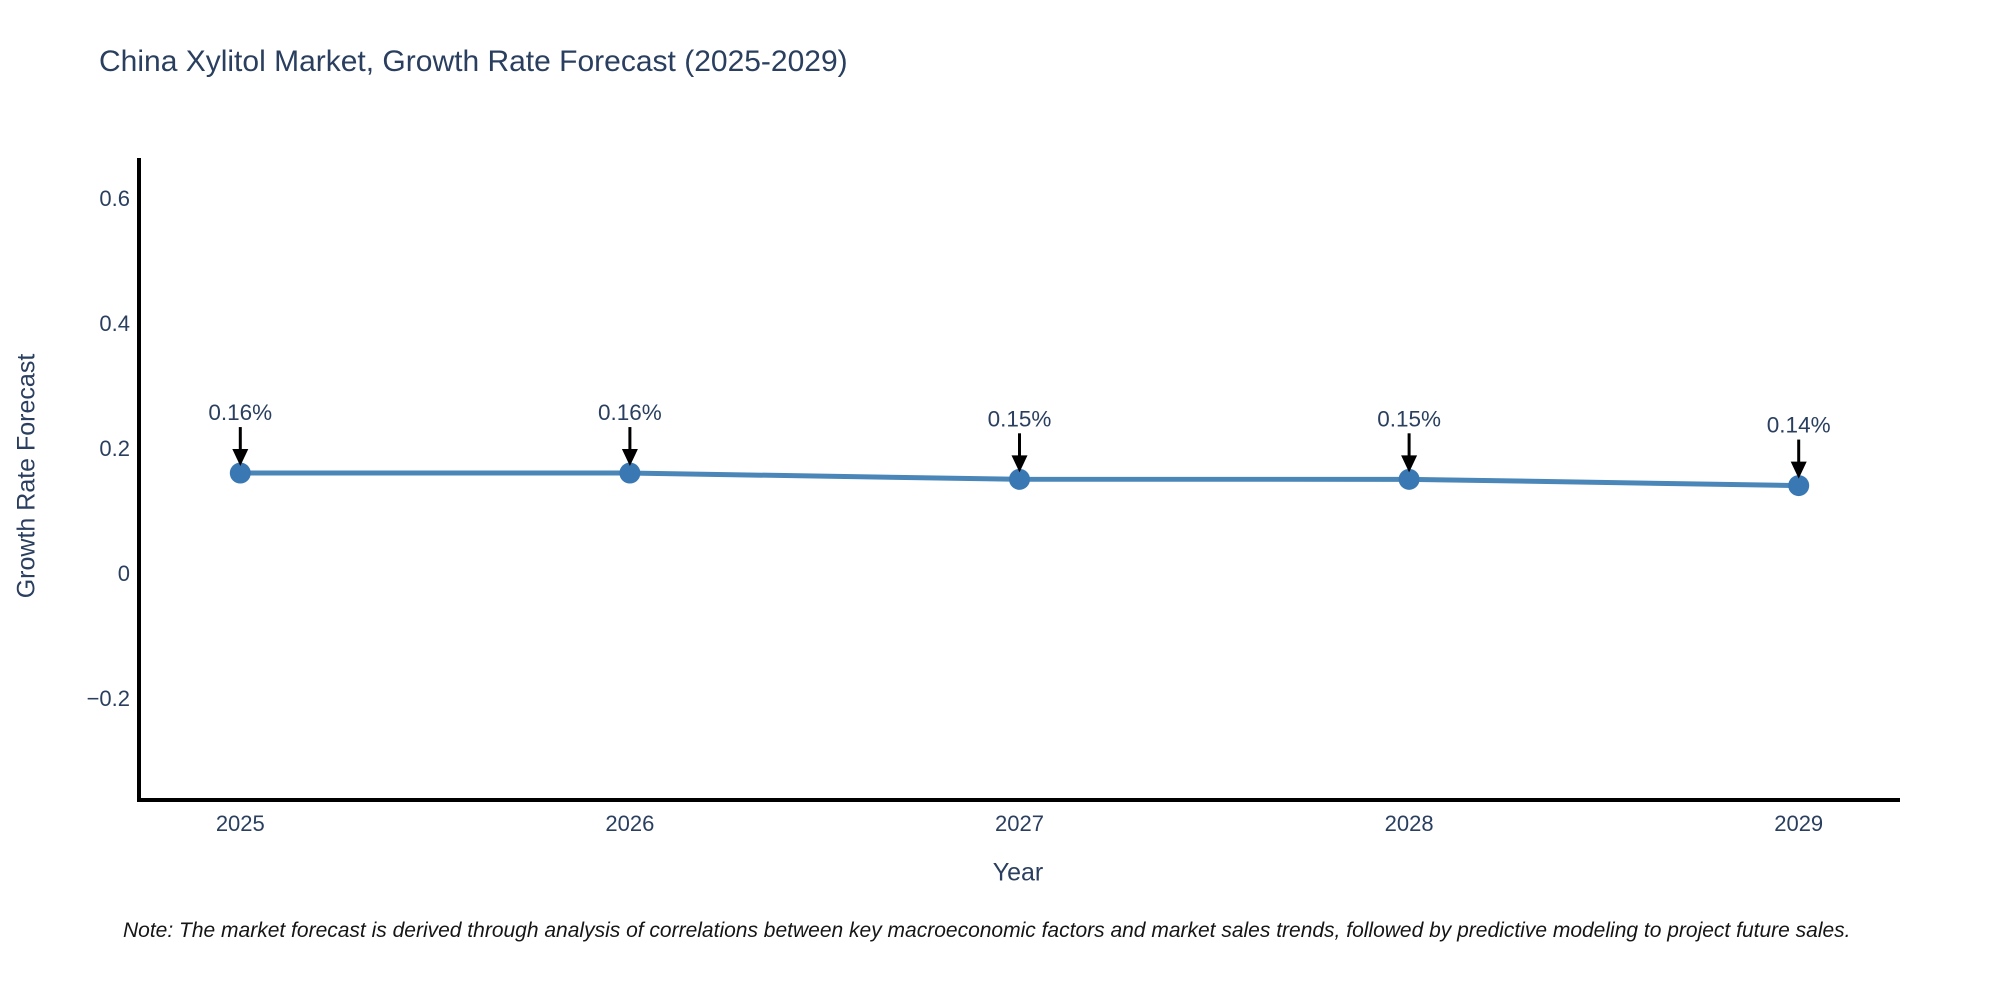 The image size is (2000, 1000). Describe the element at coordinates (1799, 425) in the screenshot. I see `data-point-label: 0.14%` at that location.